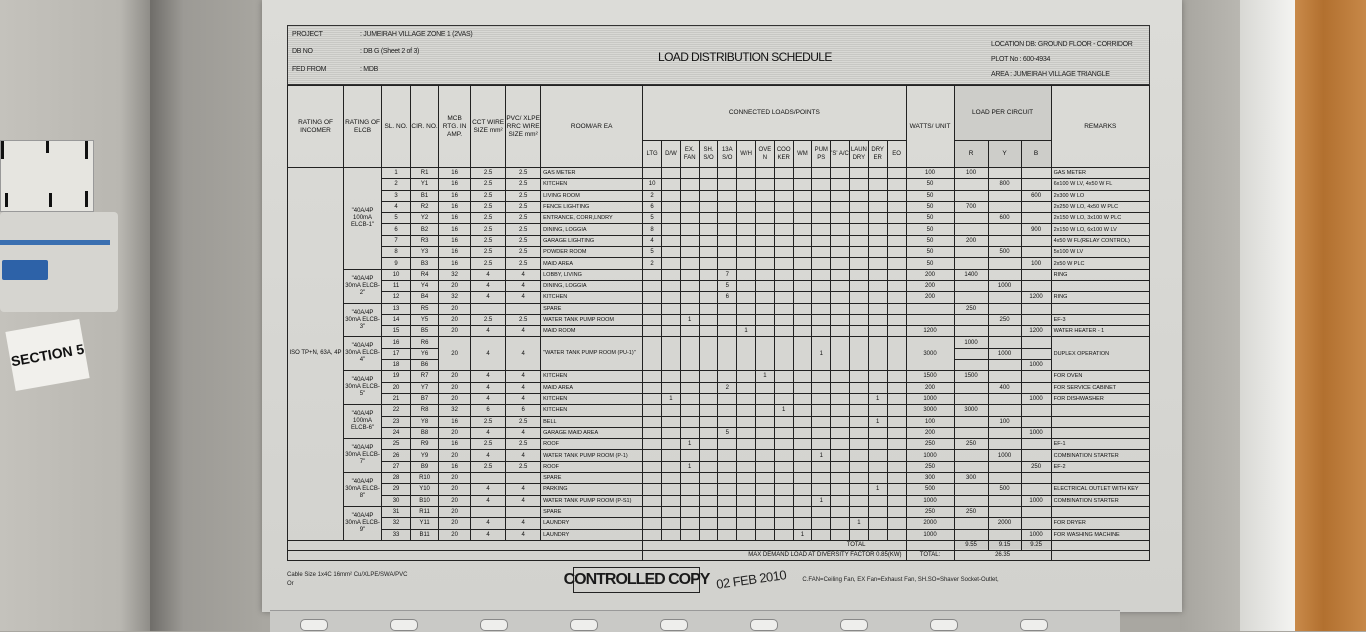  Describe the element at coordinates (369, 69) in the screenshot. I see `fed-from-value: : MDB` at that location.